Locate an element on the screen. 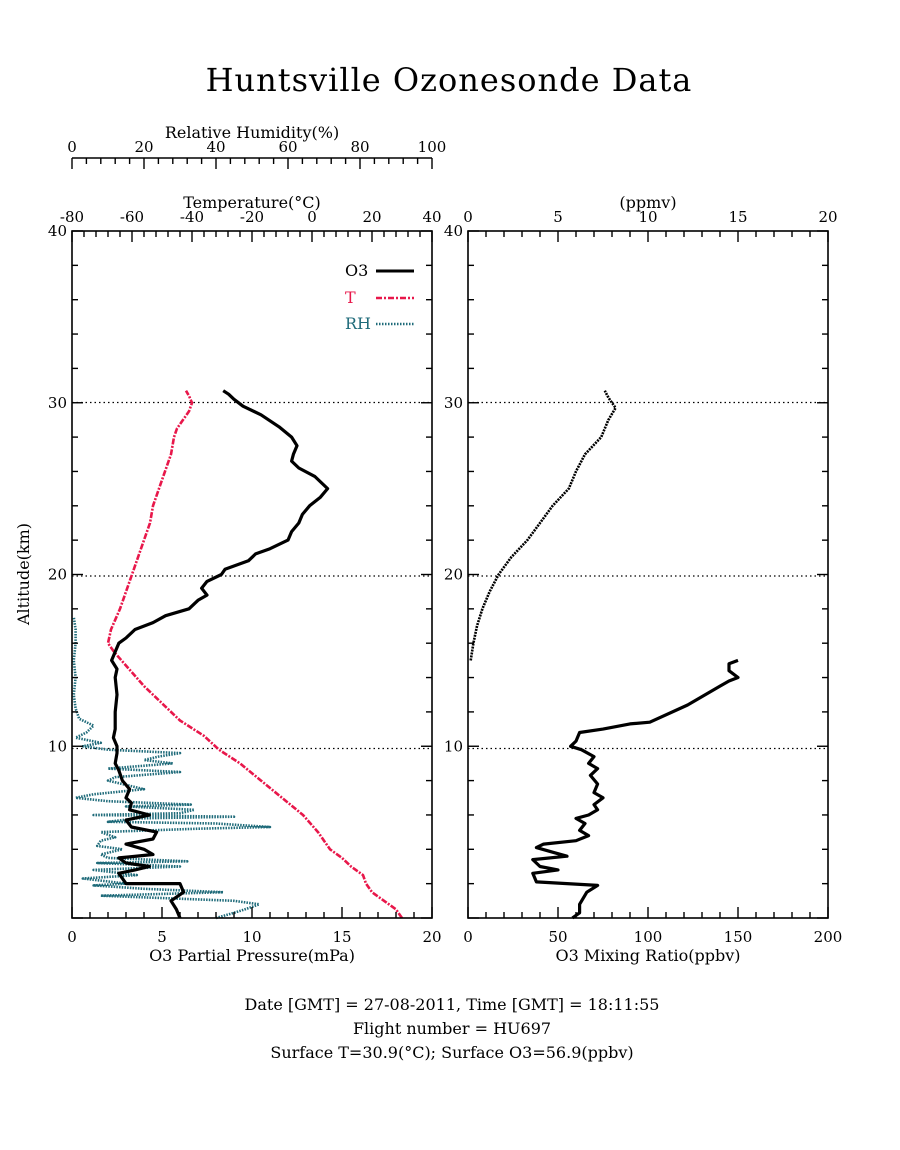 This screenshot has height=1150, width=900. legend: O3 T RH is located at coordinates (379, 297).